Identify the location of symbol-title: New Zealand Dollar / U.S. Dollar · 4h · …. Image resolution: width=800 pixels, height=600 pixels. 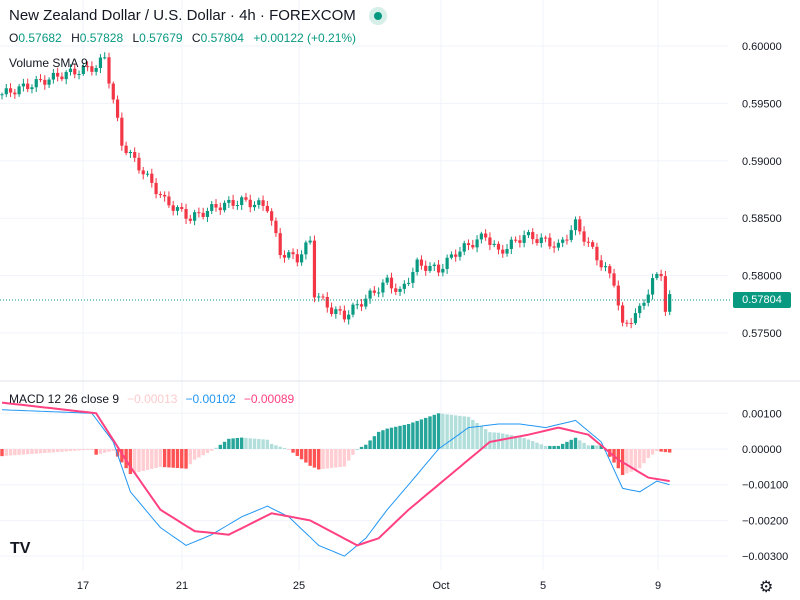
(182, 15).